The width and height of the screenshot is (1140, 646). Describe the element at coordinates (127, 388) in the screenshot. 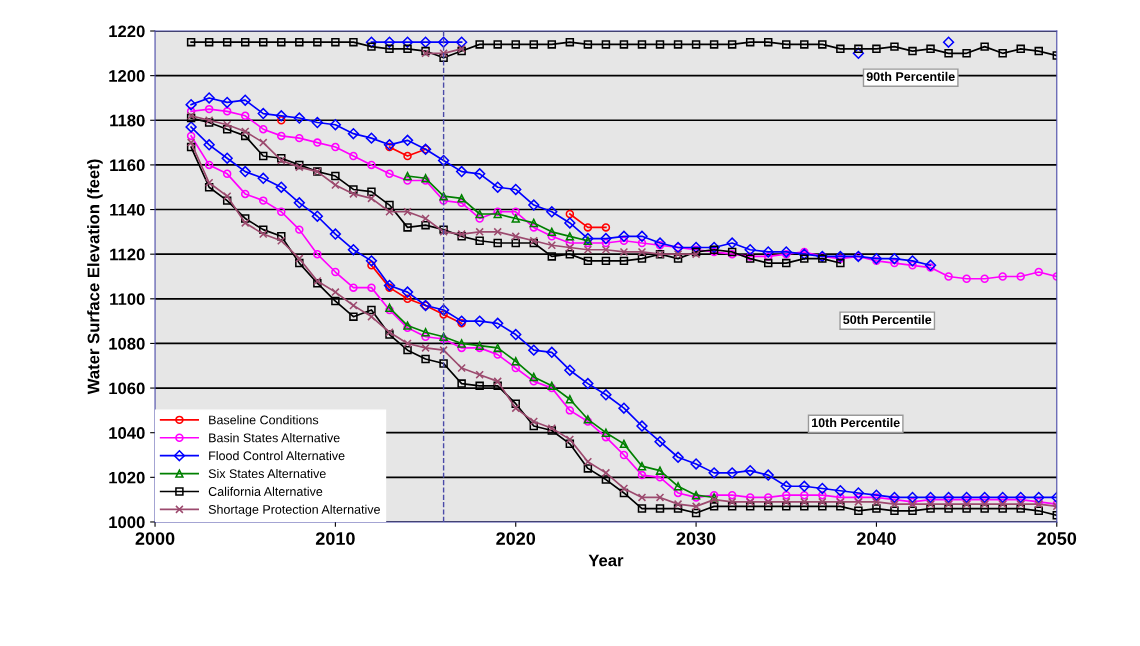

I see `y-tick-label: 1060` at that location.